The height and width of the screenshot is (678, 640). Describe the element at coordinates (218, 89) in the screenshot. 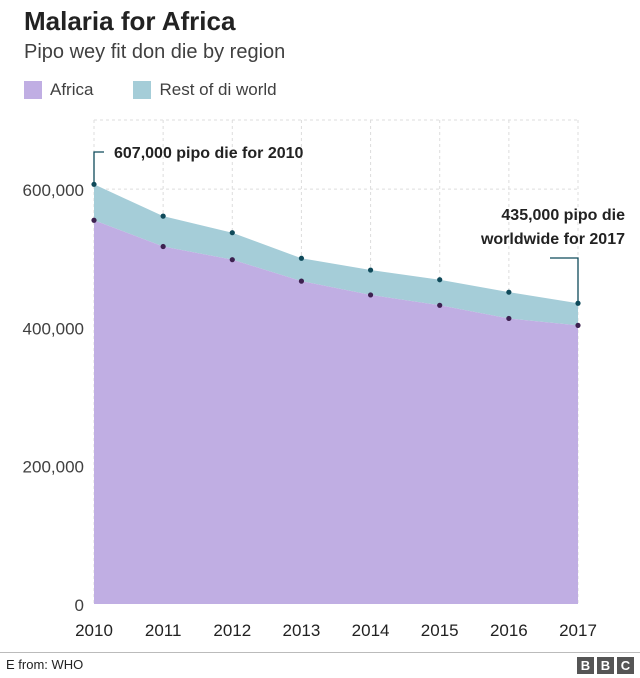

I see `legend-label-rest: Rest of di world` at that location.